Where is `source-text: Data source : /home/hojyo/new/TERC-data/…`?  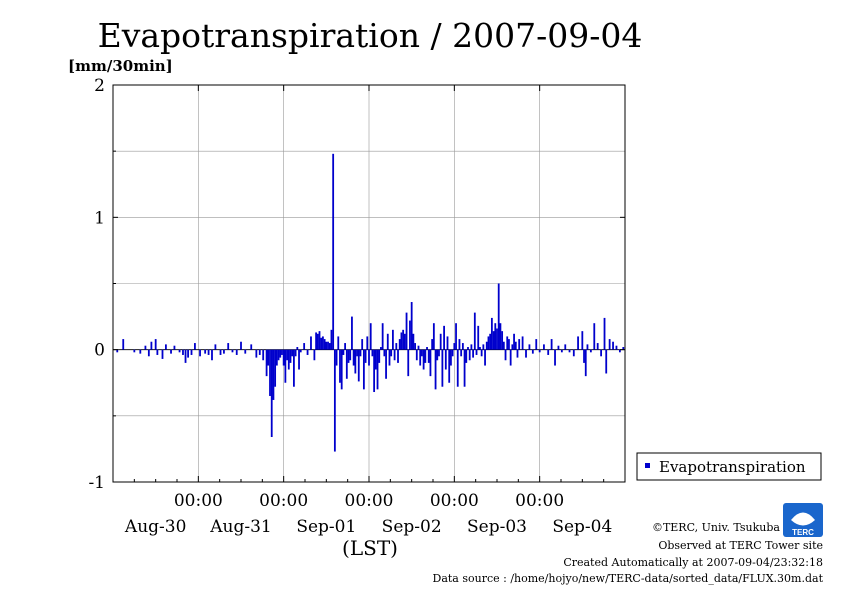
source-text: Data source : /home/hojyo/new/TERC-data/… is located at coordinates (628, 578).